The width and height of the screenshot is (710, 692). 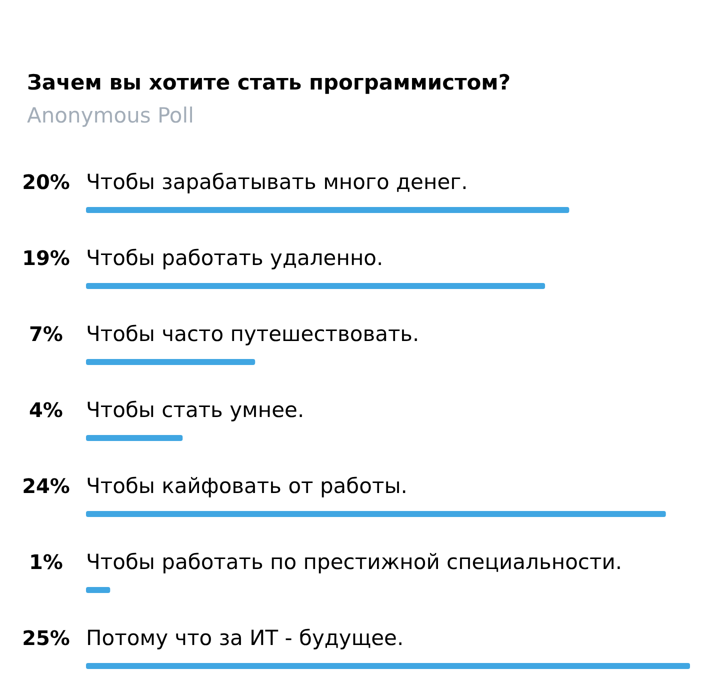 I want to click on y-tick-label: Чтобы часто путешествовать., so click(x=253, y=334).